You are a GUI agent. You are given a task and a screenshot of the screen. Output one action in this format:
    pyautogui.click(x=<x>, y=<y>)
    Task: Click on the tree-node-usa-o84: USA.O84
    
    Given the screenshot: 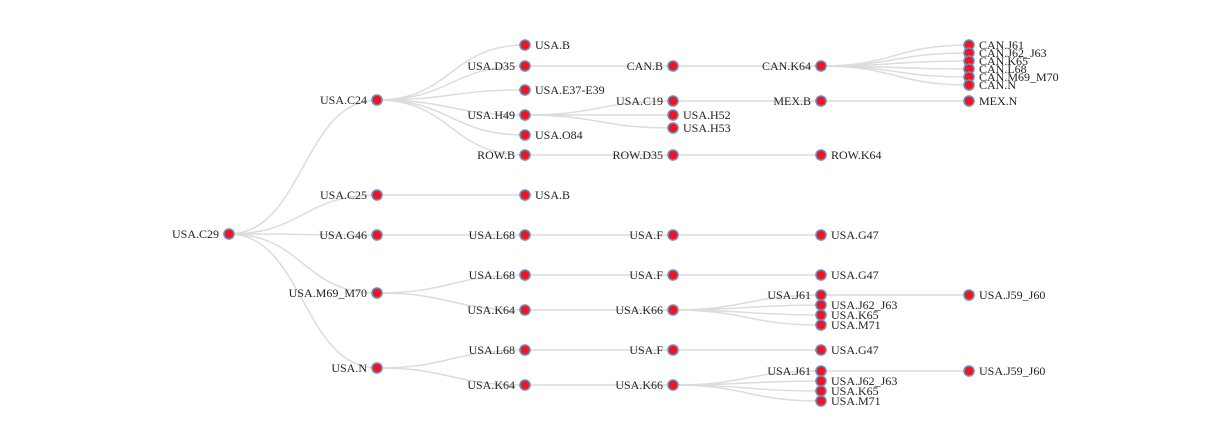 What is the action you would take?
    pyautogui.click(x=551, y=135)
    